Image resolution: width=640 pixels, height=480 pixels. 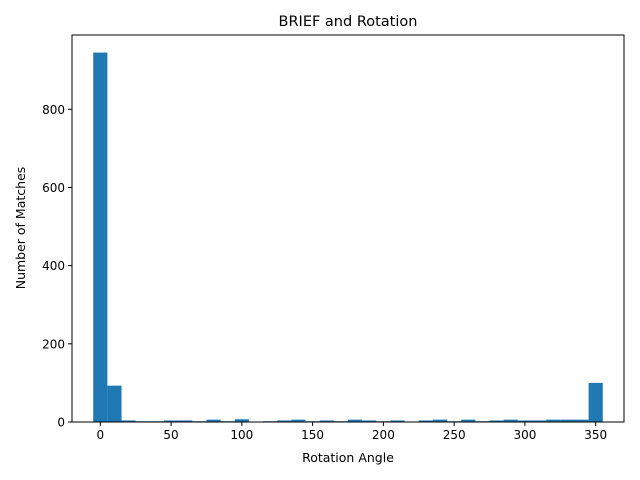 What do you see at coordinates (53, 266) in the screenshot?
I see `y-tick-label-2: 400` at bounding box center [53, 266].